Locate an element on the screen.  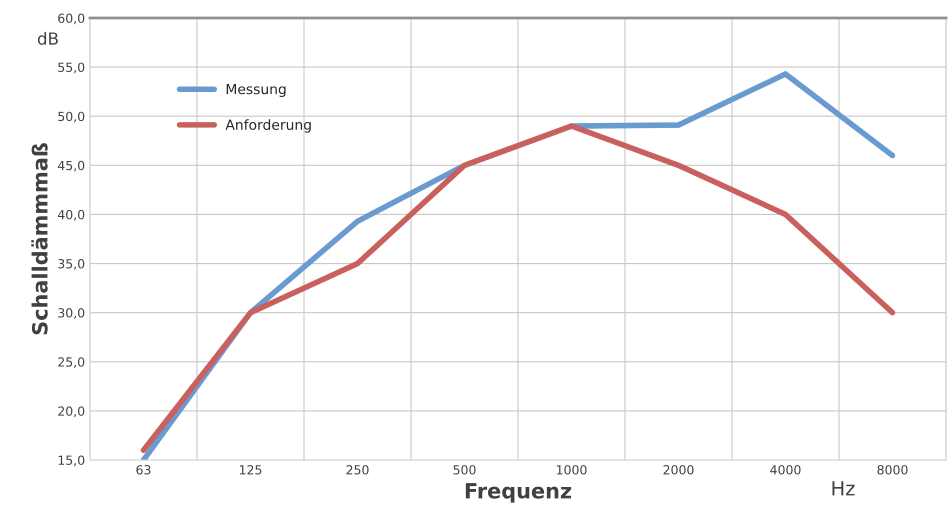
x-tick-label: 2000 is located at coordinates (679, 470).